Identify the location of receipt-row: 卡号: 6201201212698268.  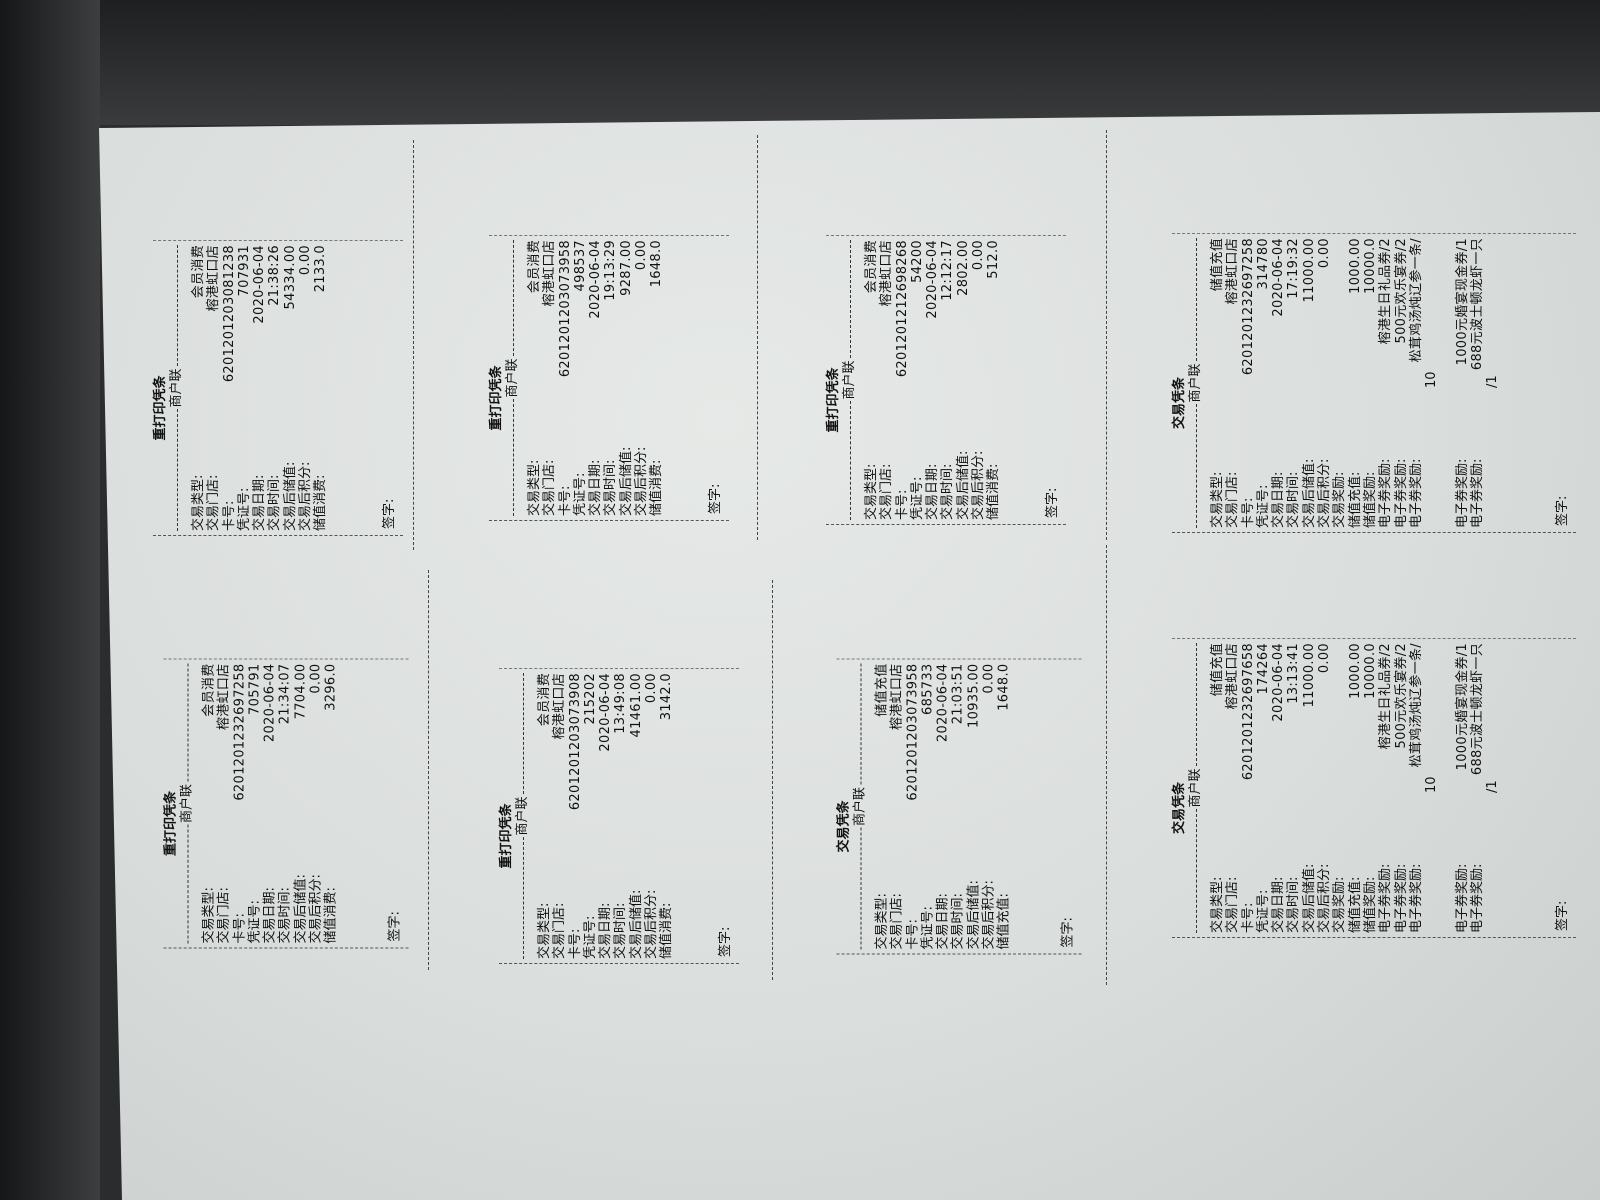
(902, 380).